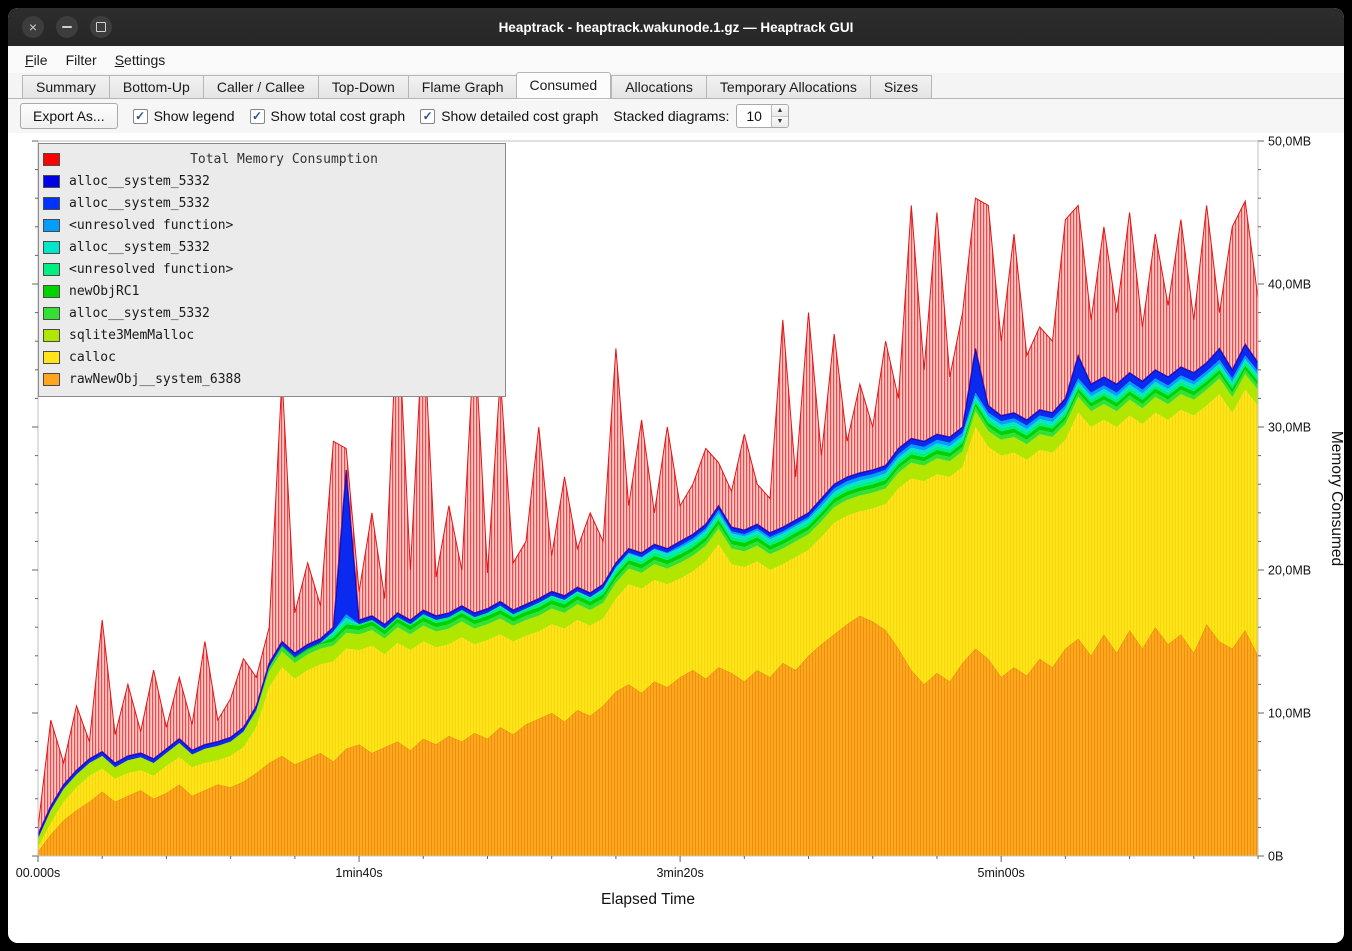 This screenshot has width=1352, height=951. Describe the element at coordinates (754, 116) in the screenshot. I see `stacked-diagrams-value: 10` at that location.